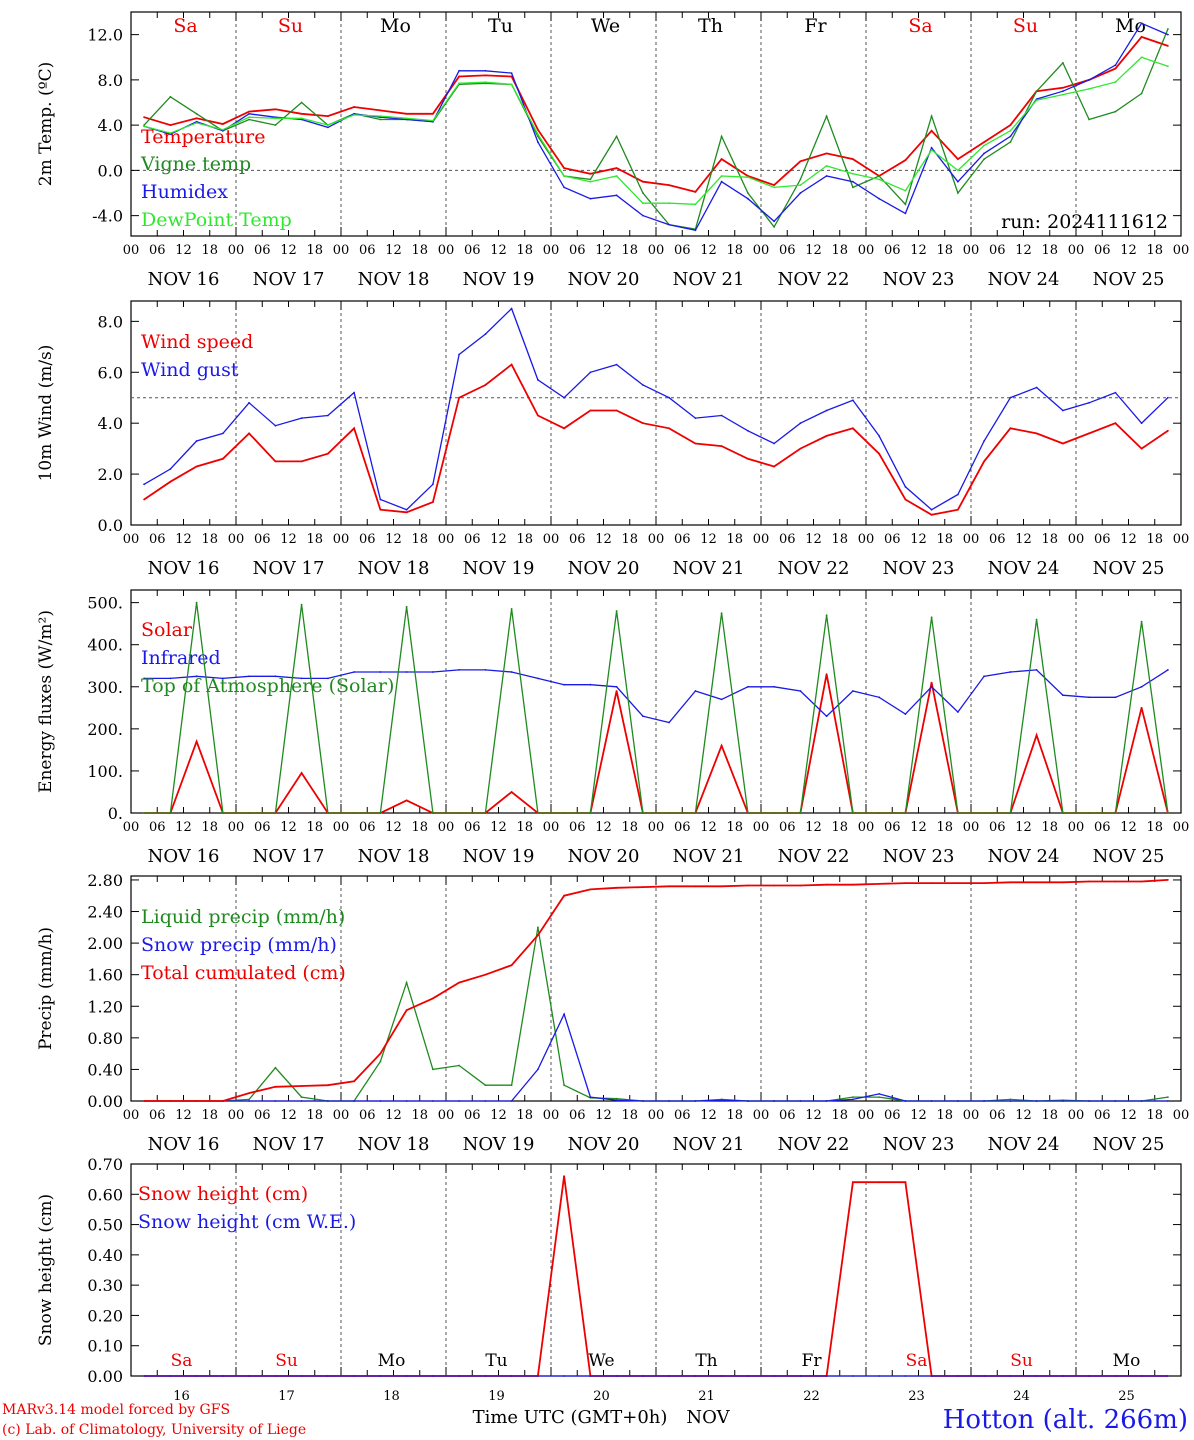 The width and height of the screenshot is (1194, 1440). I want to click on y-tick-label: 0.10, so click(105, 1346).